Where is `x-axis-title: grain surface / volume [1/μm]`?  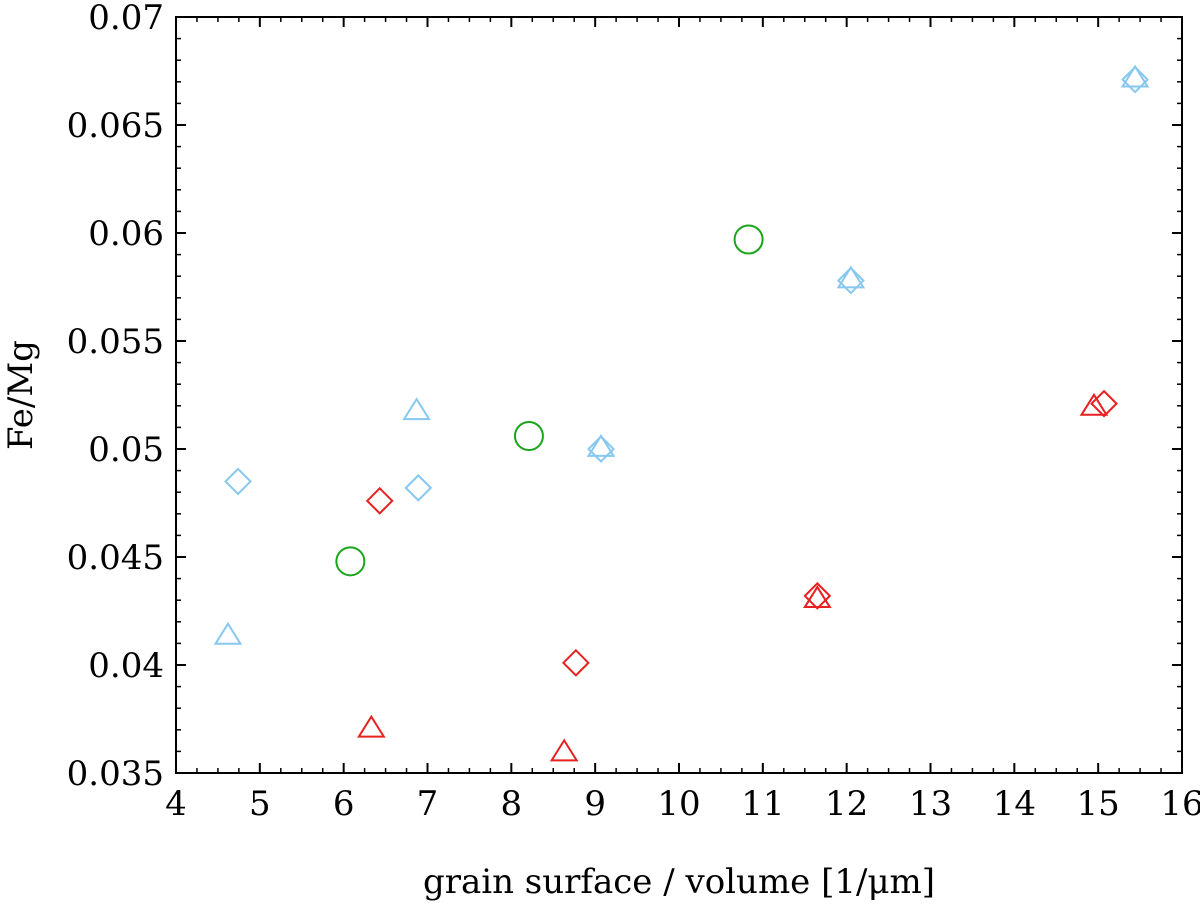 x-axis-title: grain surface / volume [1/μm] is located at coordinates (679, 882).